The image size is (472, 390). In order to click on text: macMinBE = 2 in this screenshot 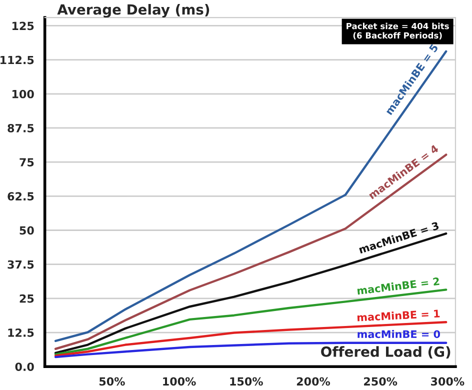, I will do `click(398, 286)`.